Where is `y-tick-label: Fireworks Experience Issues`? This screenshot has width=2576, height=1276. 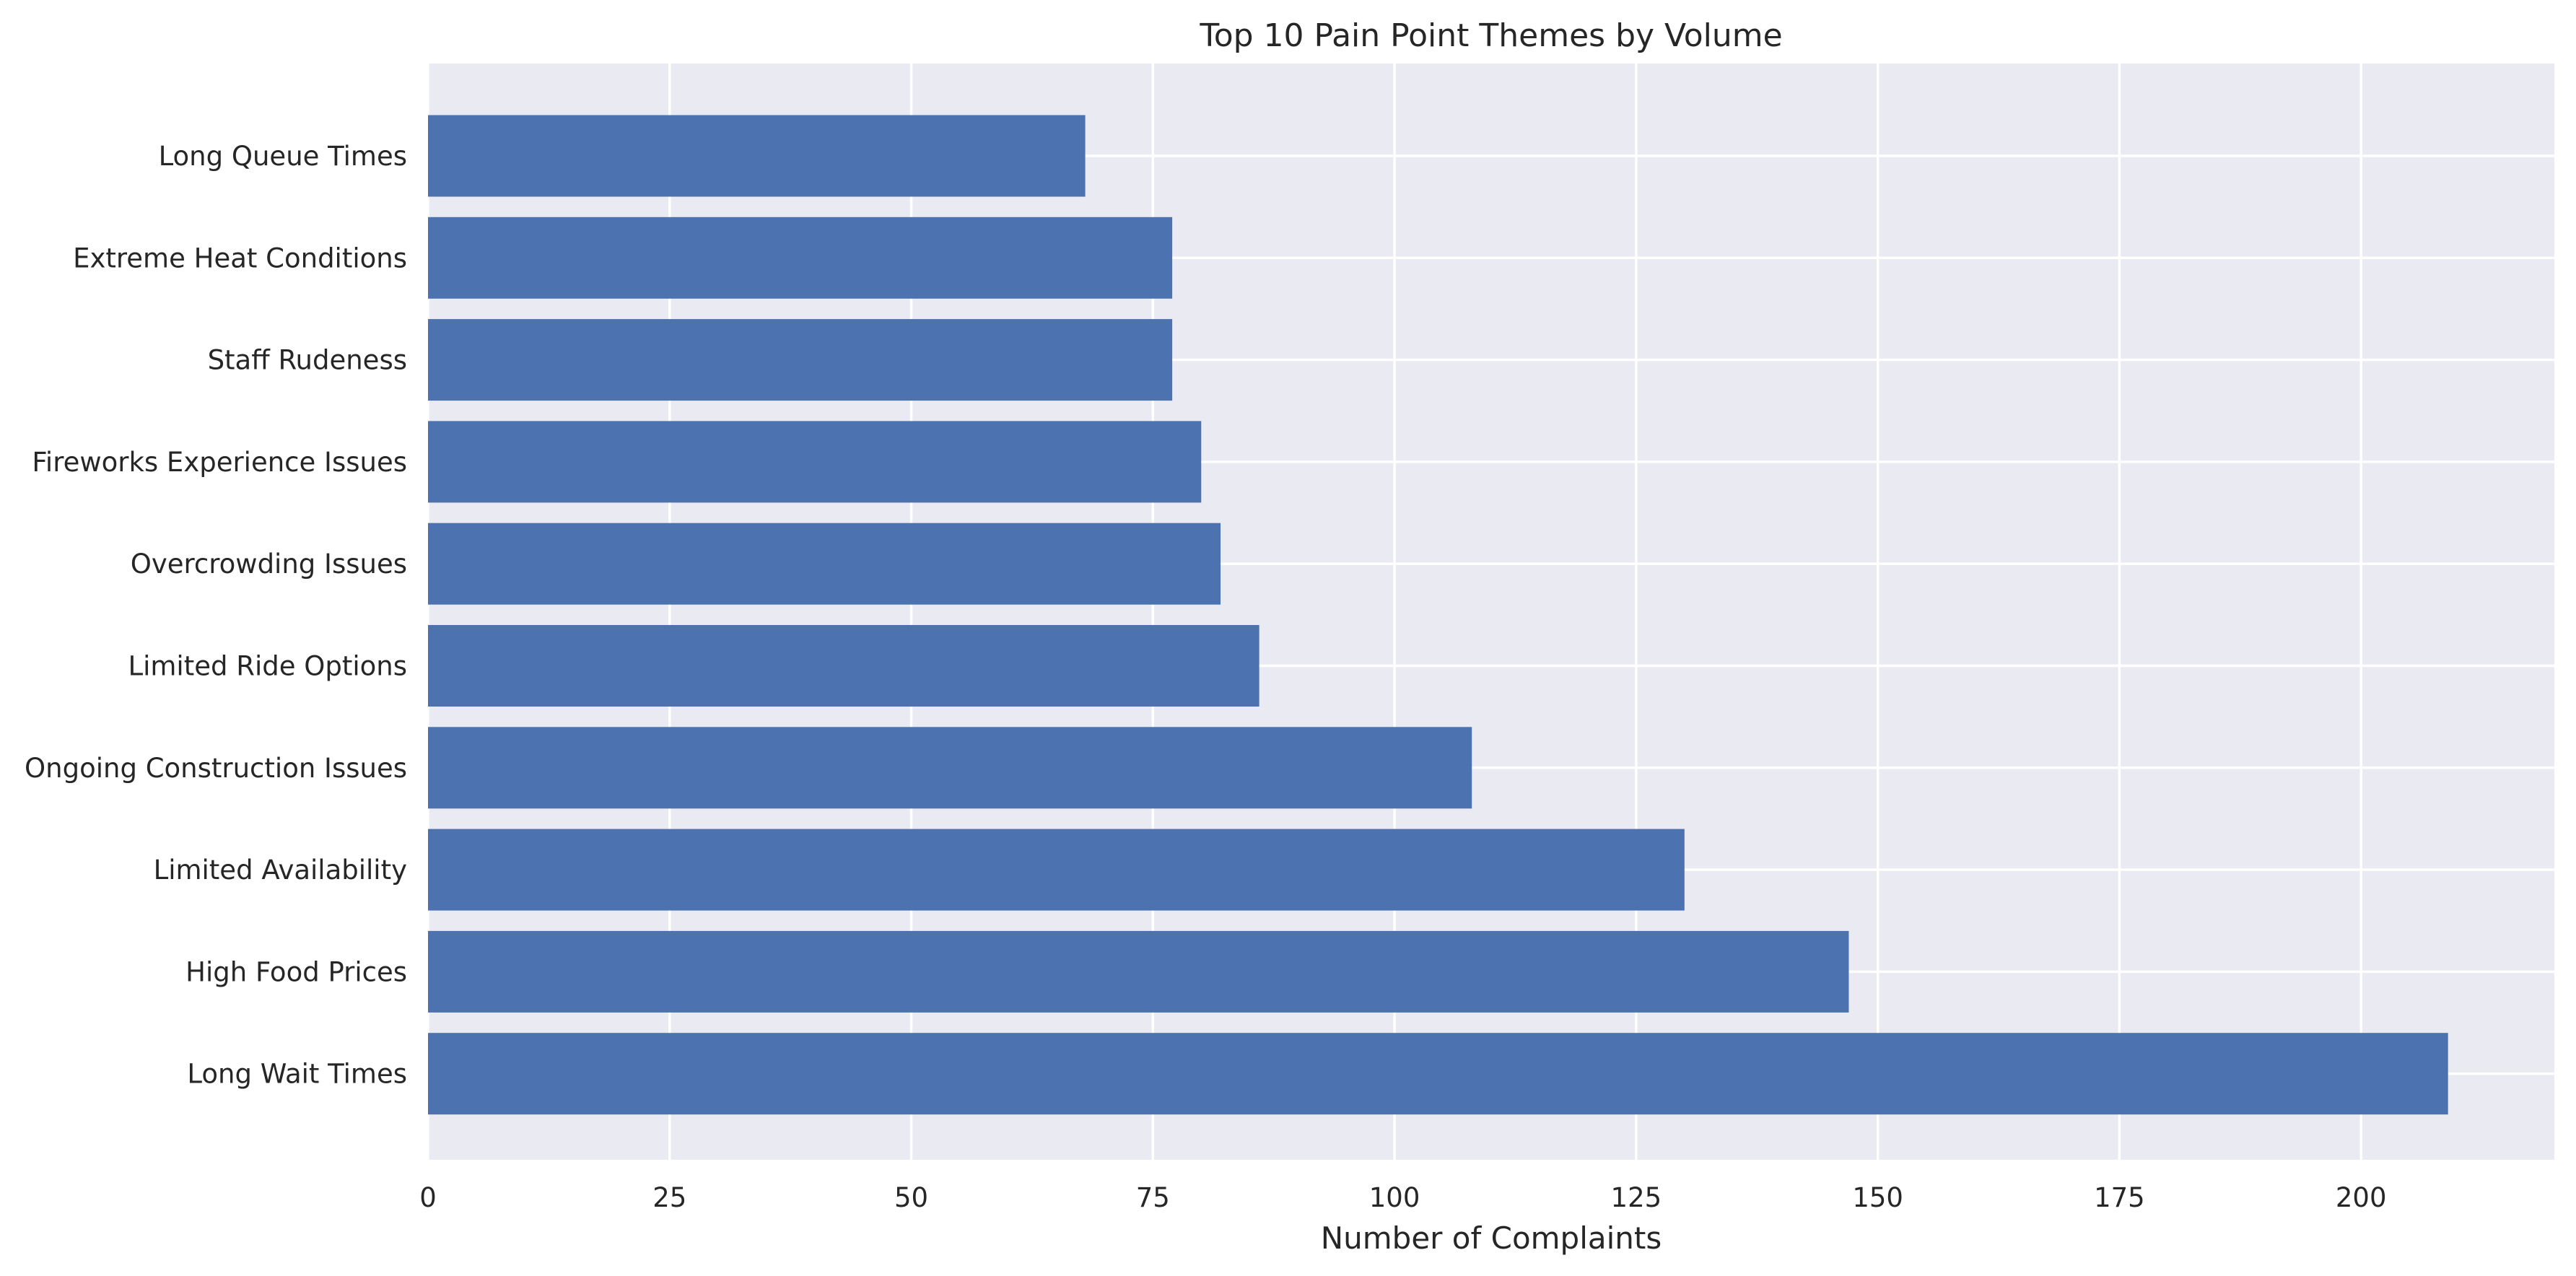 y-tick-label: Fireworks Experience Issues is located at coordinates (219, 462).